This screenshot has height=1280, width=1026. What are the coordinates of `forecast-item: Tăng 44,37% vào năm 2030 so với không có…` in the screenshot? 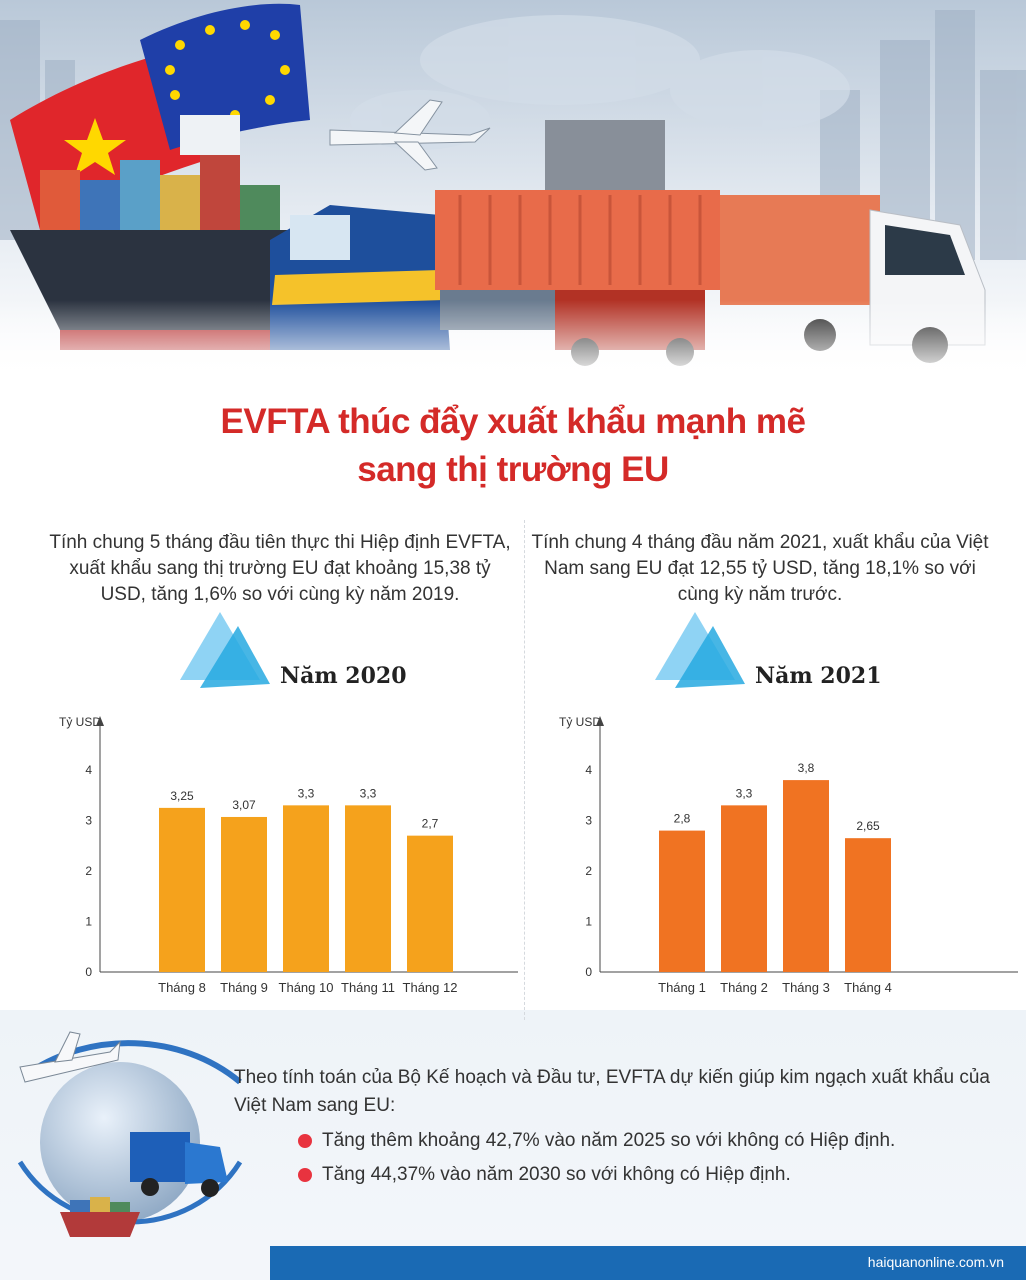 It's located at (646, 1175).